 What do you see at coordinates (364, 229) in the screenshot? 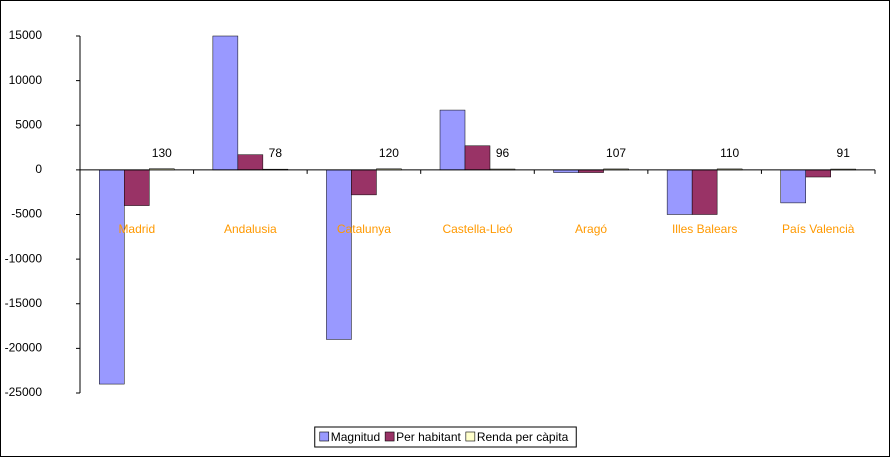
I see `x-tick-label: Catalunya` at bounding box center [364, 229].